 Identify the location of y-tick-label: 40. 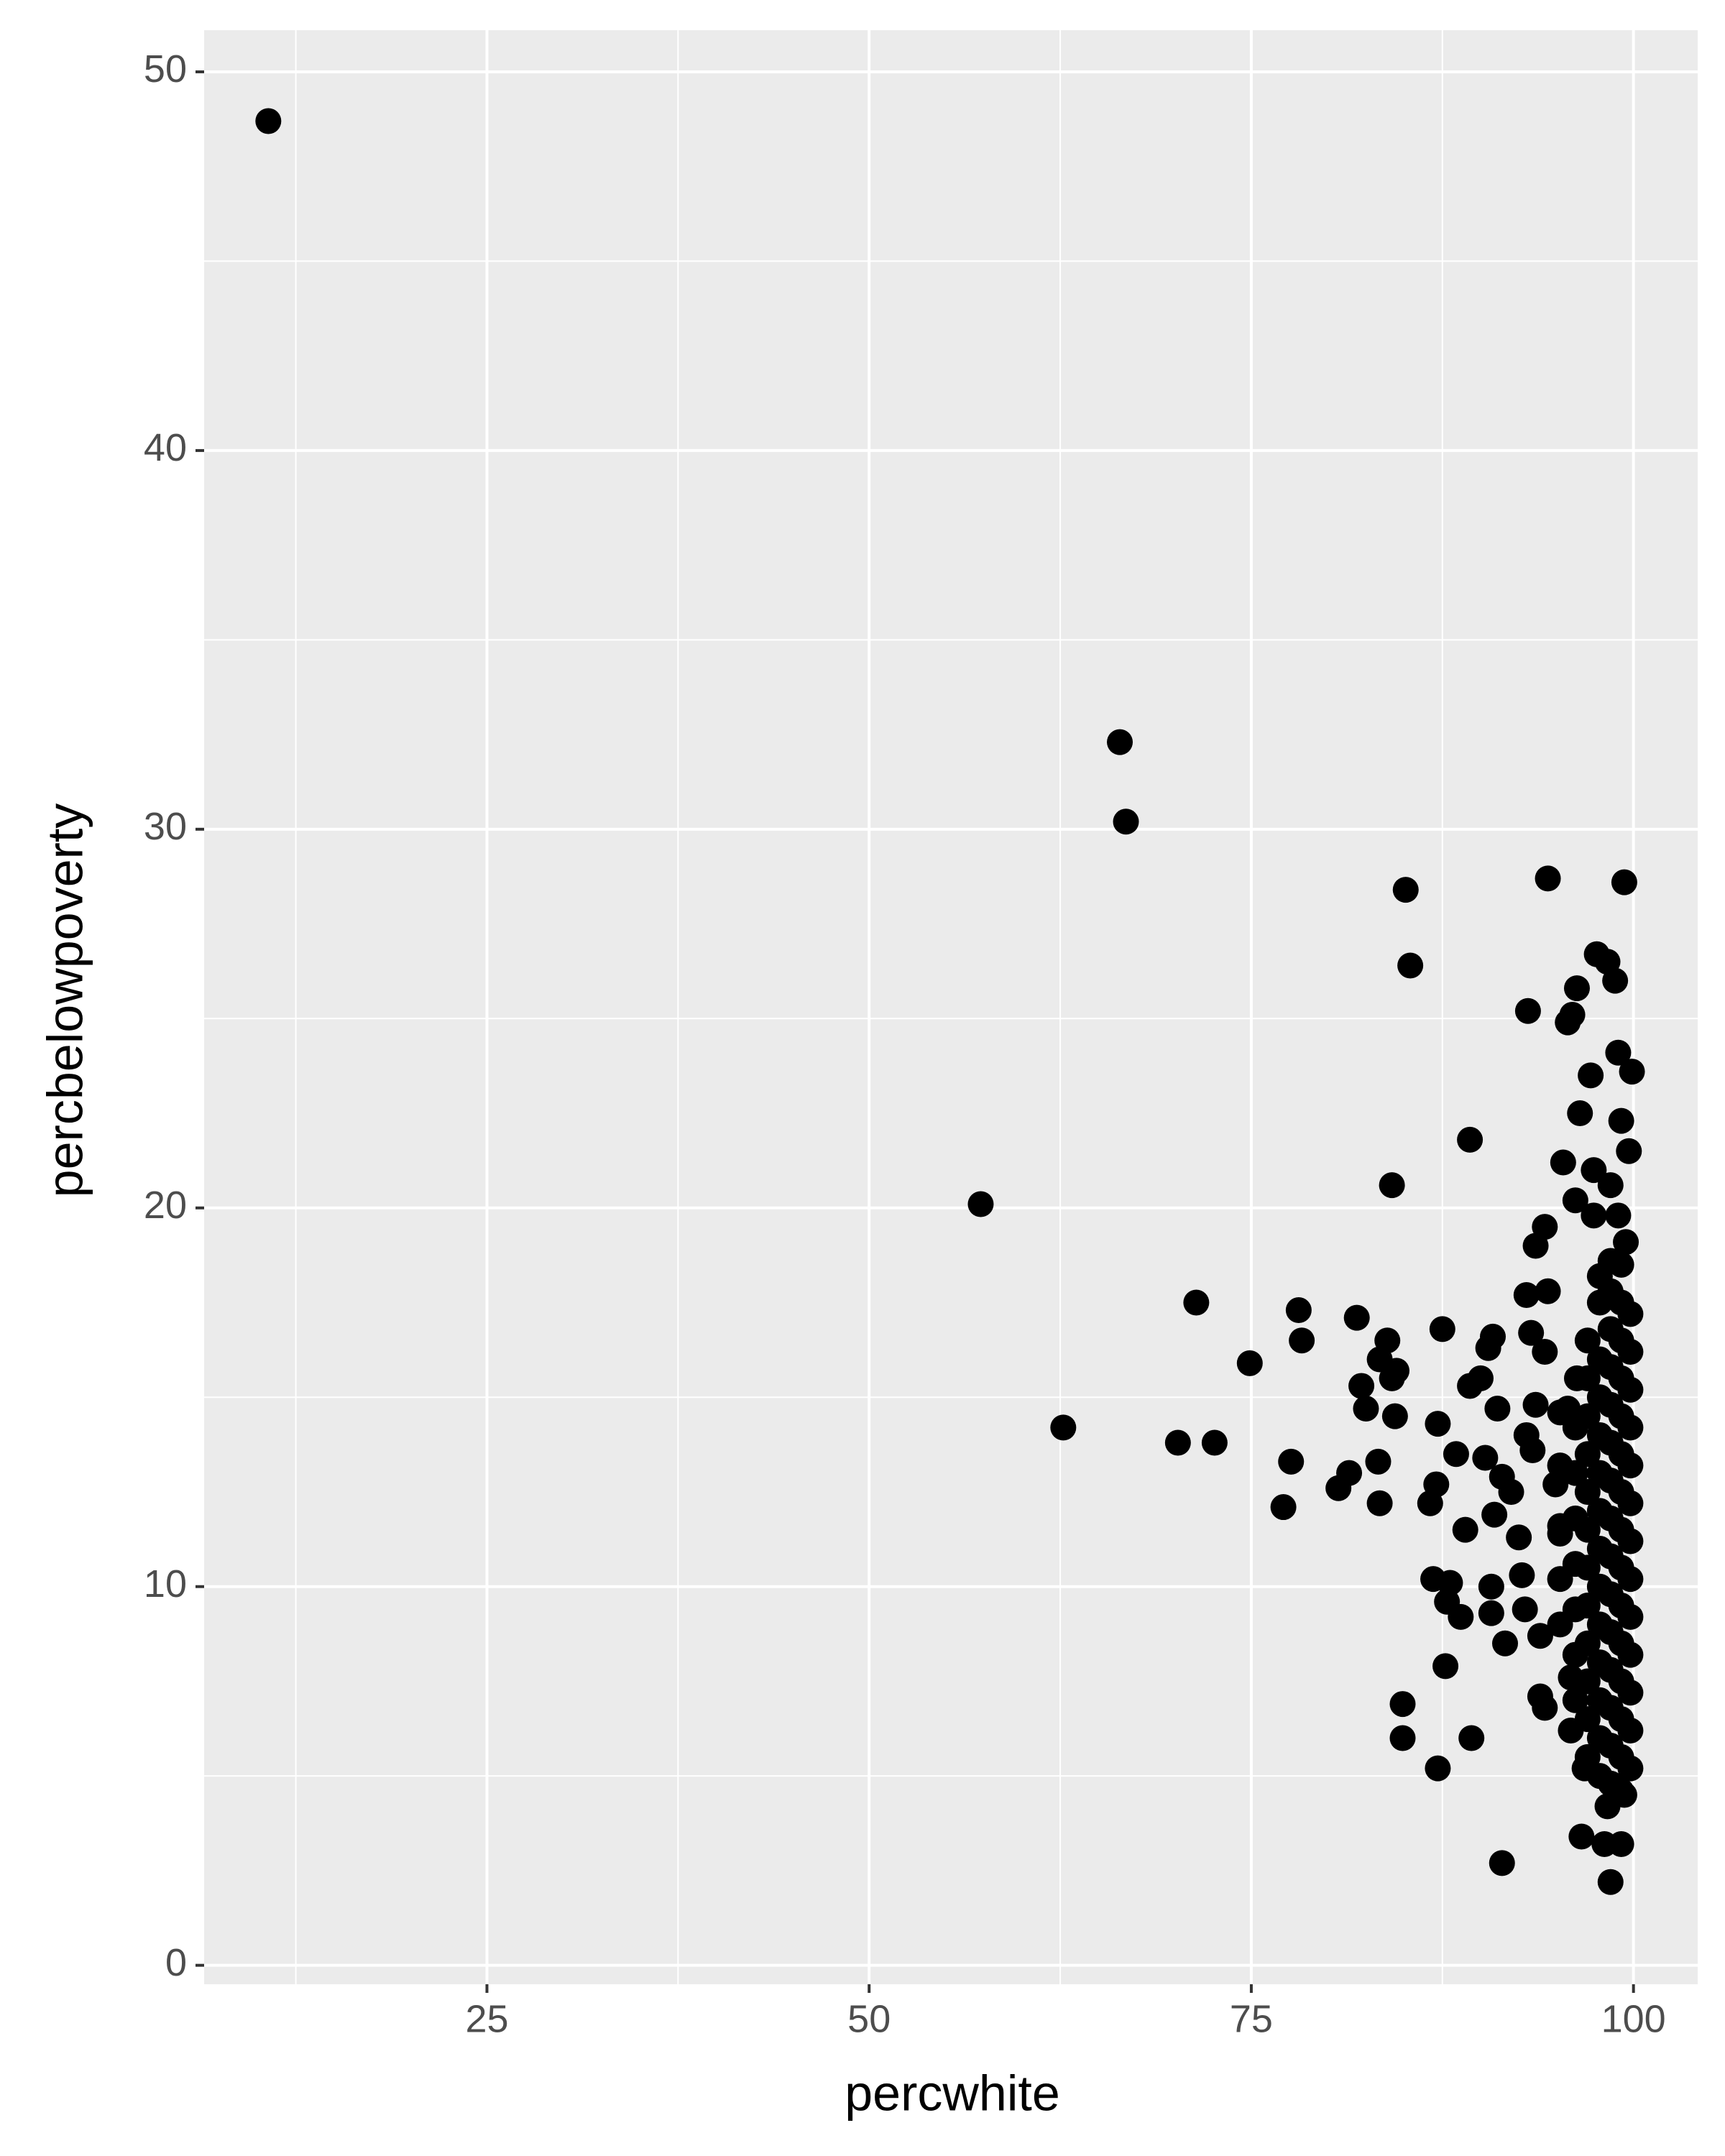
(165, 447).